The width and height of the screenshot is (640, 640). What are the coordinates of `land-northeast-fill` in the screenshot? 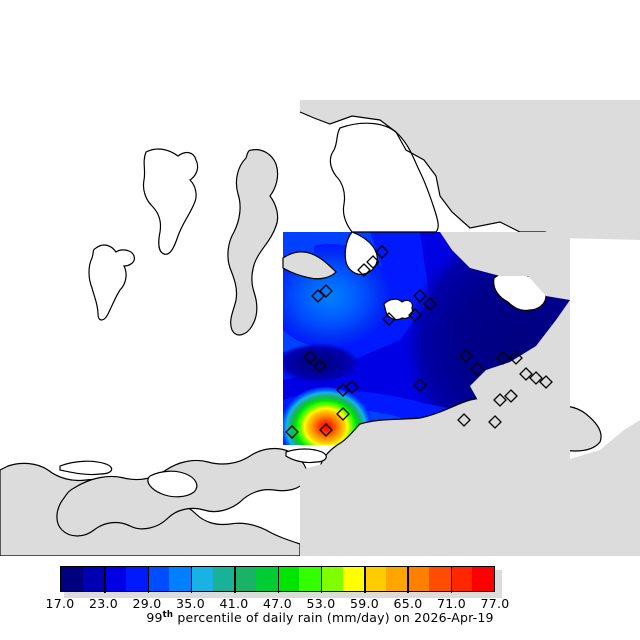 It's located at (470, 170).